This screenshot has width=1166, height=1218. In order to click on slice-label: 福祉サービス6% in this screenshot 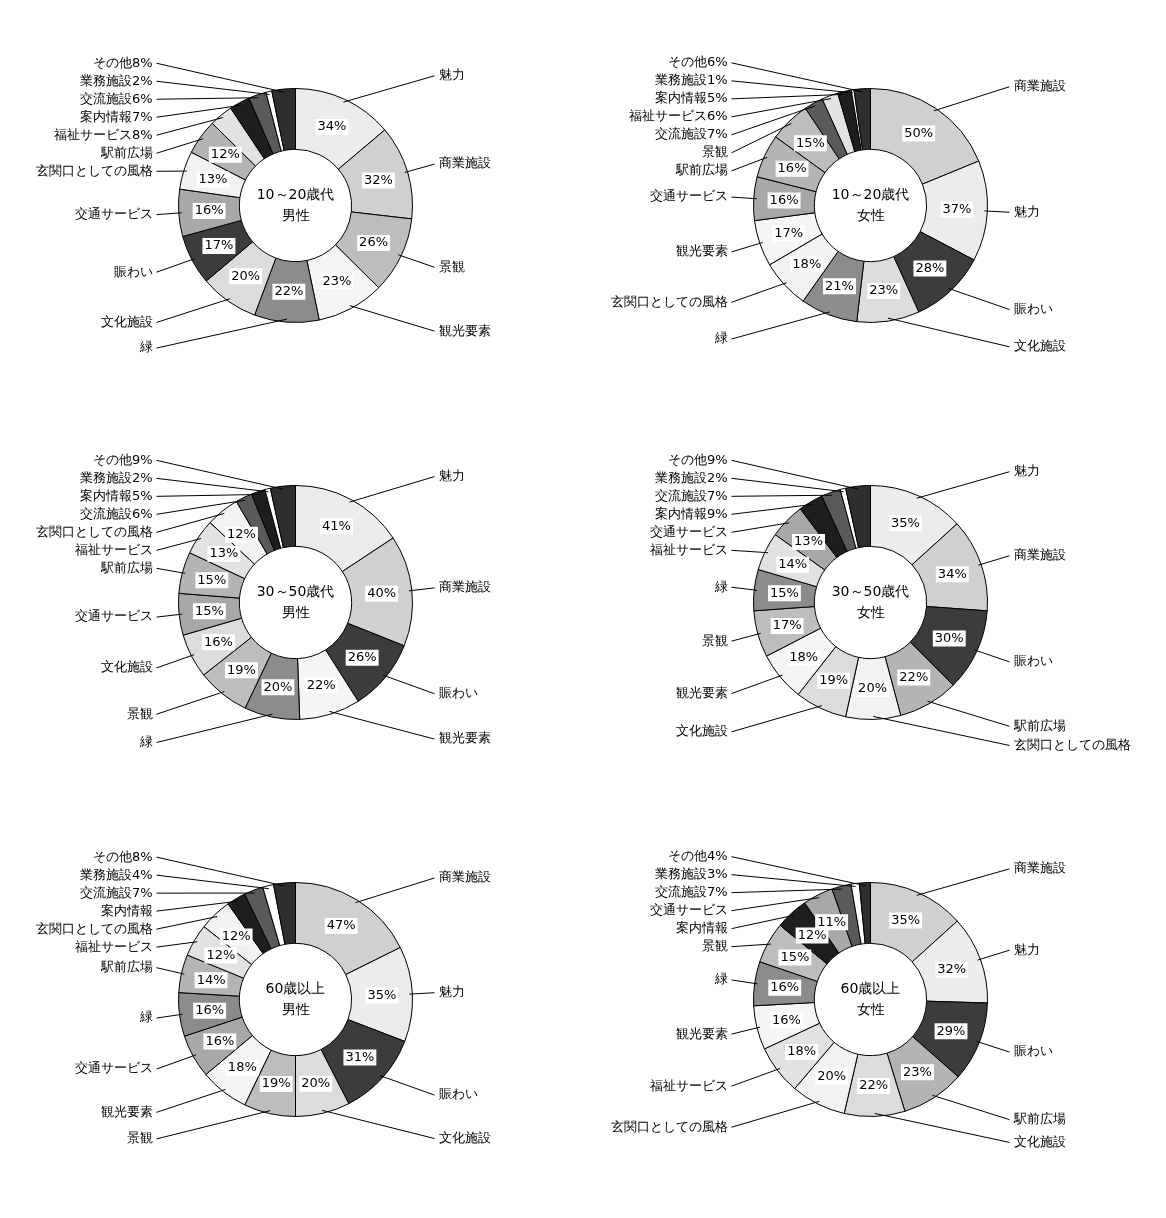, I will do `click(678, 116)`.